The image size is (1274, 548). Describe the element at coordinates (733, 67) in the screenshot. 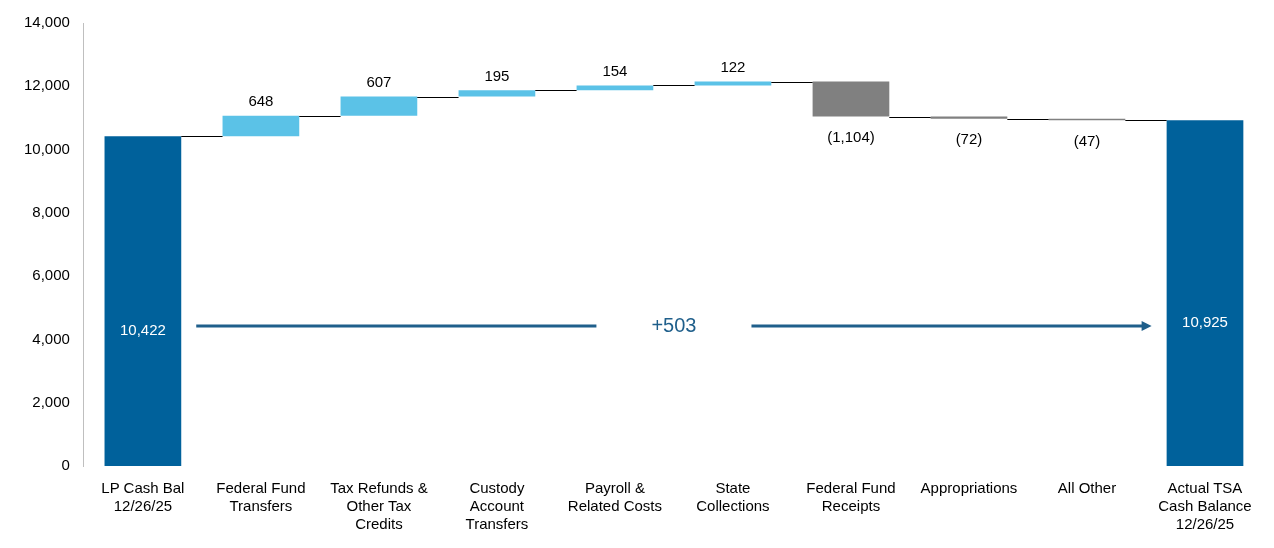

I see `data-label: 122` at that location.